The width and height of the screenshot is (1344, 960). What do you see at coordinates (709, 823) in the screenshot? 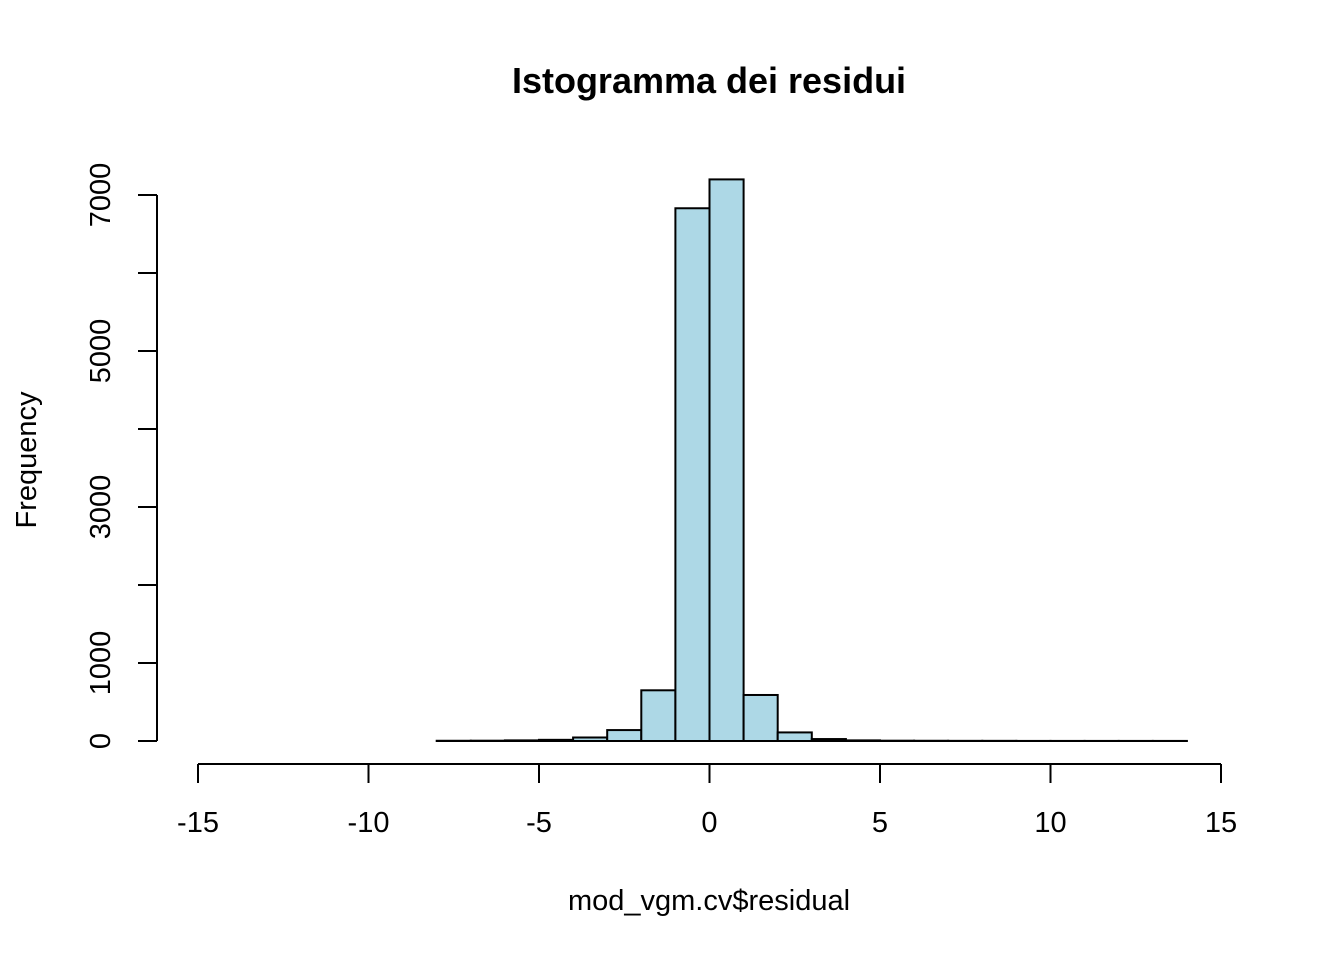
I see `x-tick-label: 0` at bounding box center [709, 823].